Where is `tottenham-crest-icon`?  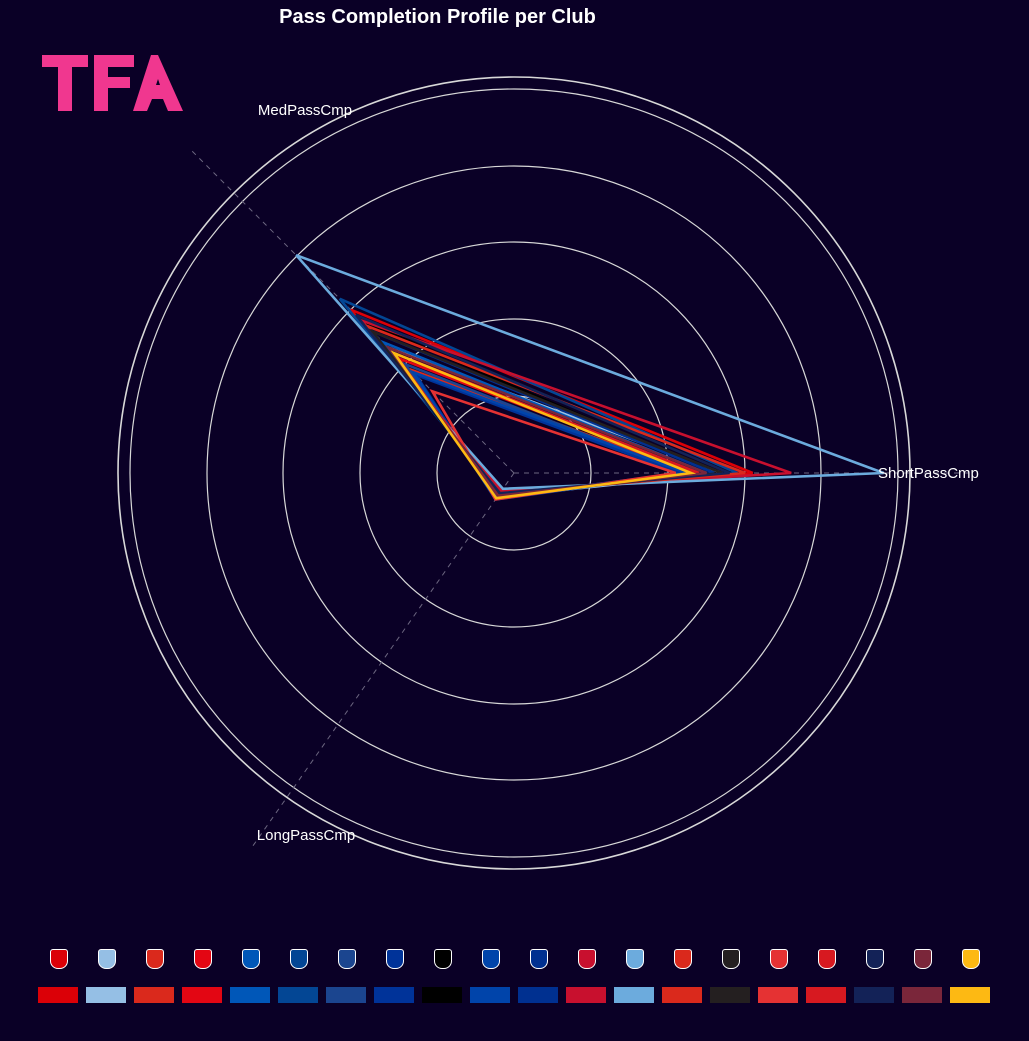 tottenham-crest-icon is located at coordinates (875, 959).